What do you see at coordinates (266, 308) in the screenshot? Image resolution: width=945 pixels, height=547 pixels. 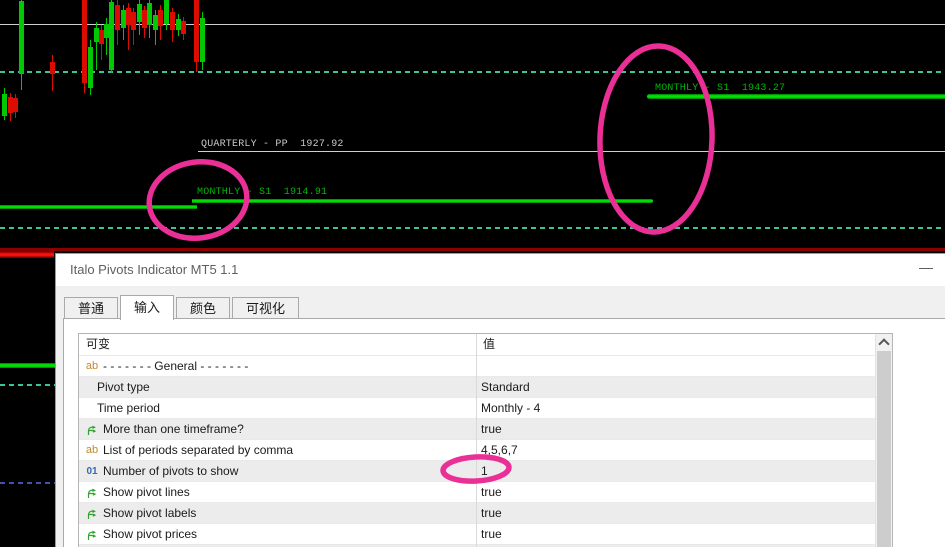 I see `tab-visualization: 可视化` at bounding box center [266, 308].